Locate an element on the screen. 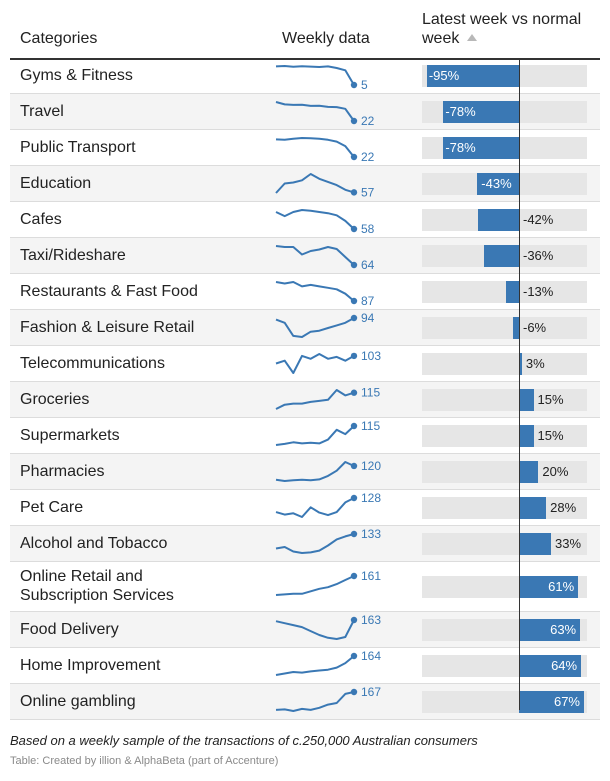  table-row: Online gambling 167 67% is located at coordinates (305, 702).